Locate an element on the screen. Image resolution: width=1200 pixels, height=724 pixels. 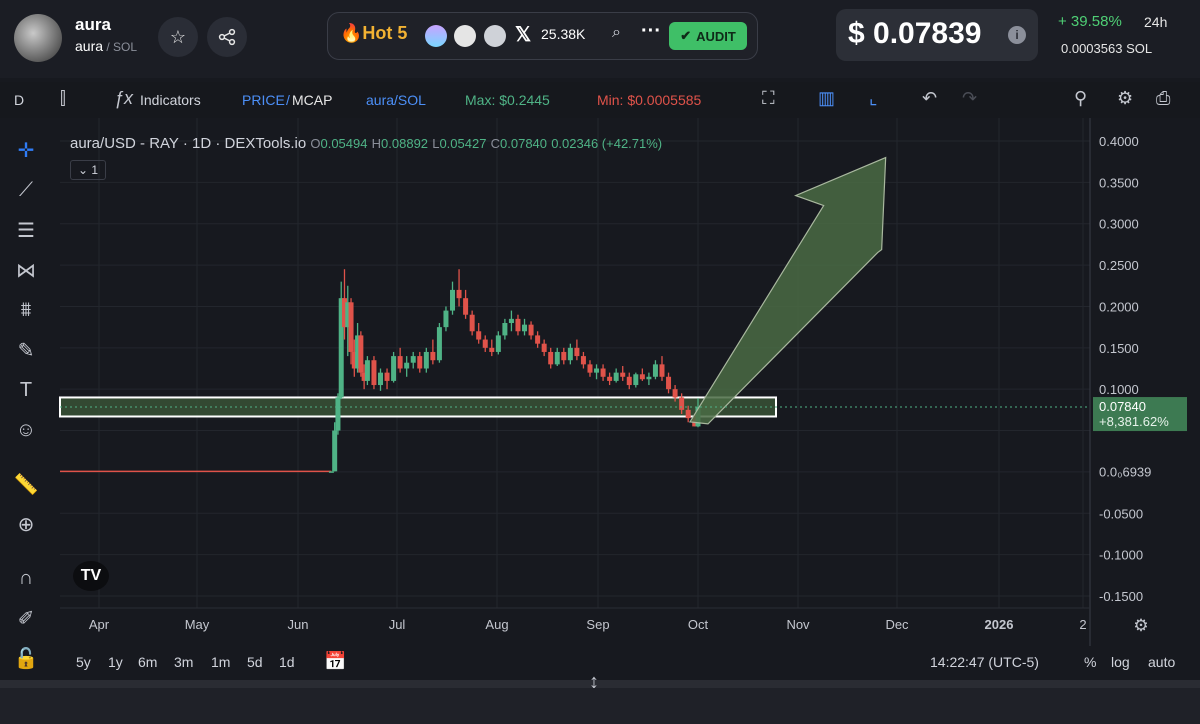
trend-line-icon: ⟋ is located at coordinates (26, 189).